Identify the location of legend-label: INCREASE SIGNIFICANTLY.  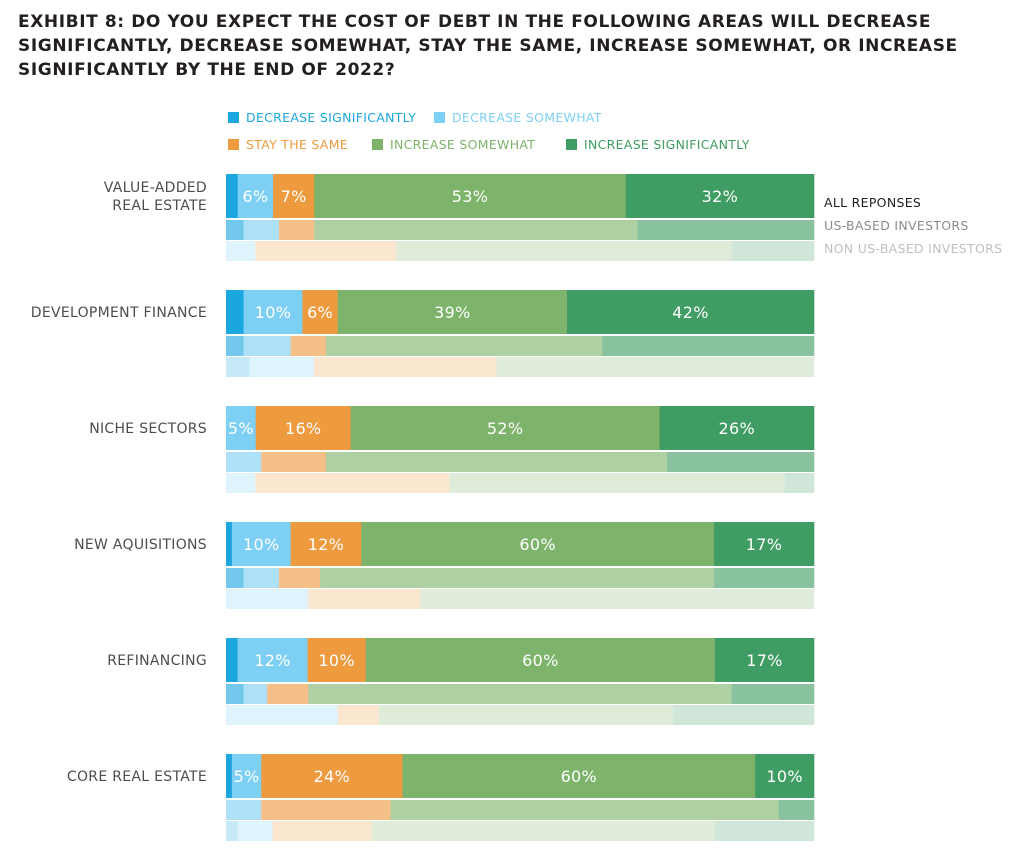
(667, 144).